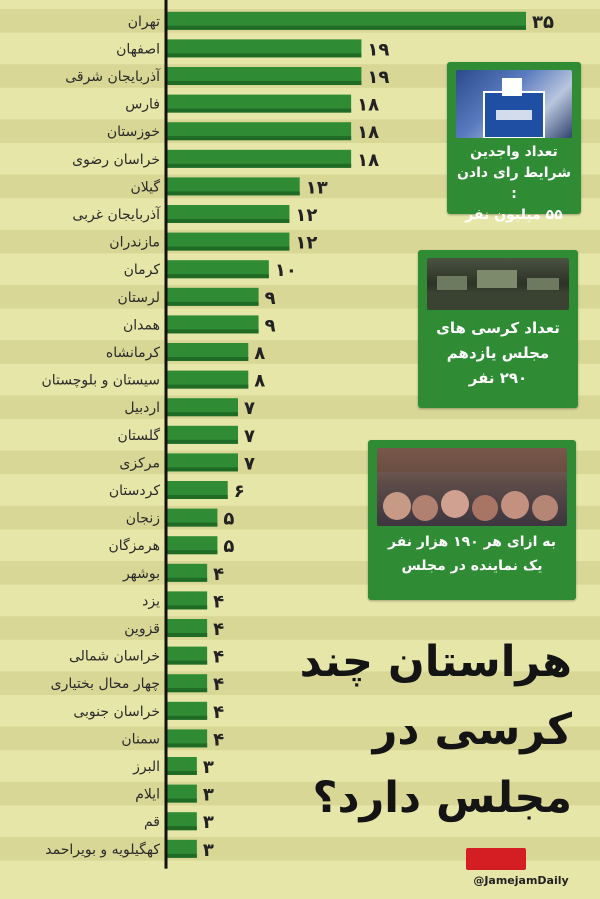  What do you see at coordinates (142, 105) in the screenshot?
I see `category-label: فارس` at bounding box center [142, 105].